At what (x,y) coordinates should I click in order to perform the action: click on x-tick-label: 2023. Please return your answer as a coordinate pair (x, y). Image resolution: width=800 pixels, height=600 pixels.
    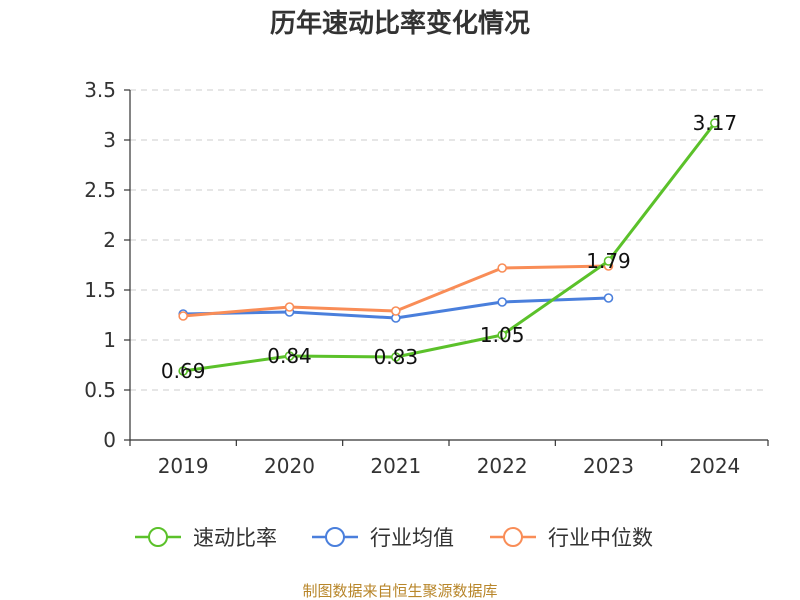
    Looking at the image, I should click on (608, 466).